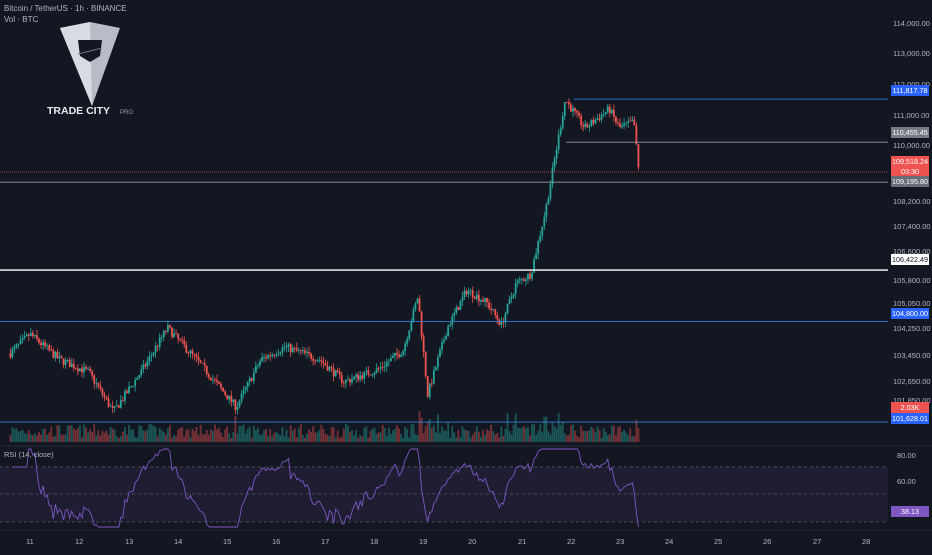  What do you see at coordinates (374, 541) in the screenshot?
I see `time-tick: 18` at bounding box center [374, 541].